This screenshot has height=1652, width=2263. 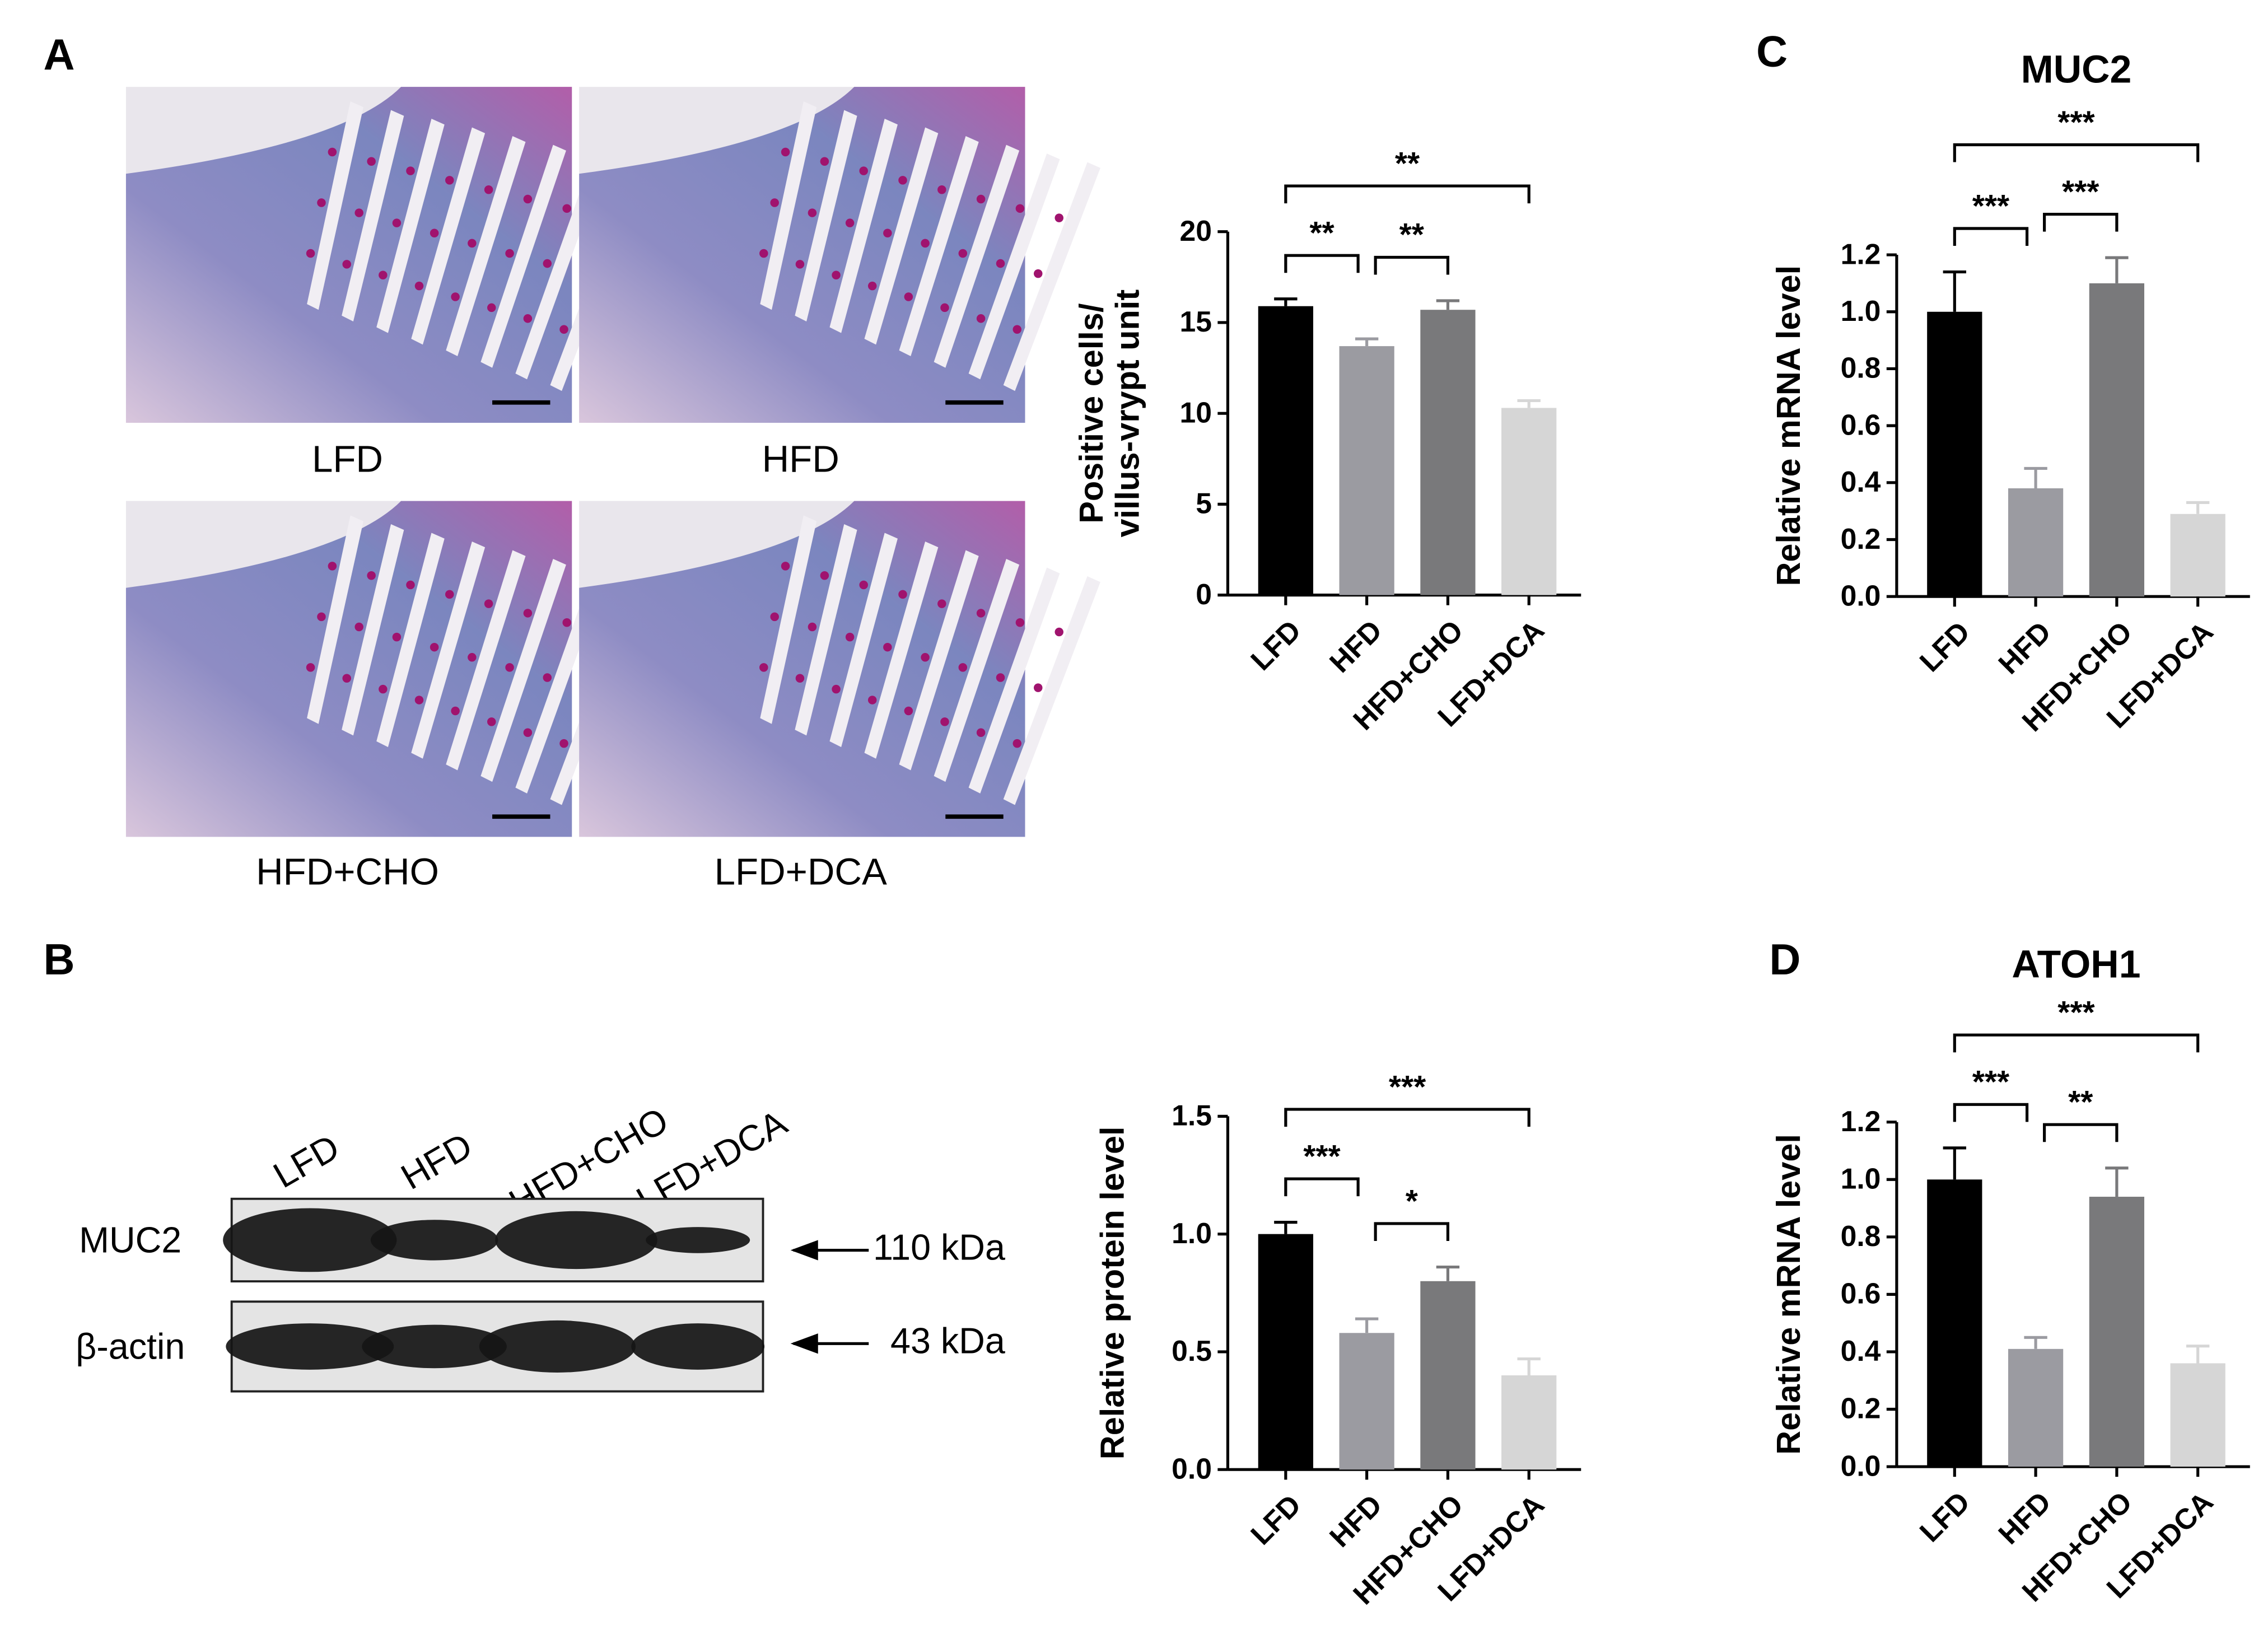 What do you see at coordinates (801, 872) in the screenshot?
I see `histology-label: LFD+DCA` at bounding box center [801, 872].